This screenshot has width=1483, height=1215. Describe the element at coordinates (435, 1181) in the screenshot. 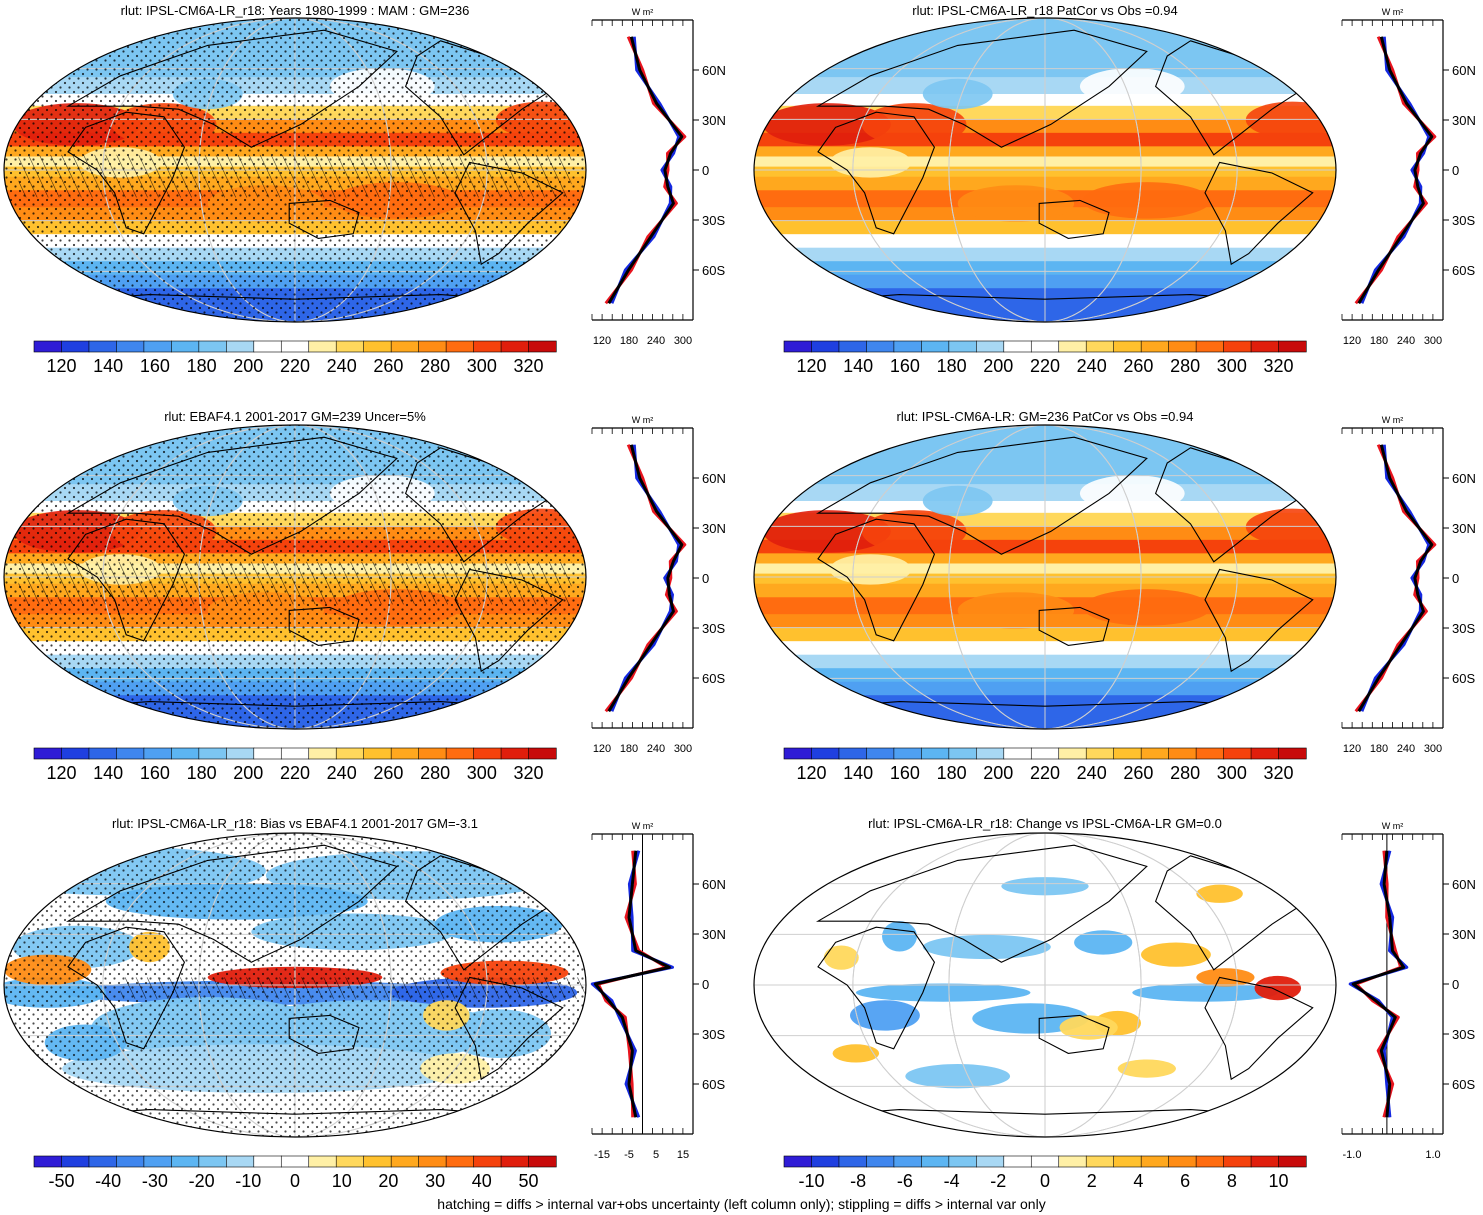

I see `colorbar-label: 30` at that location.